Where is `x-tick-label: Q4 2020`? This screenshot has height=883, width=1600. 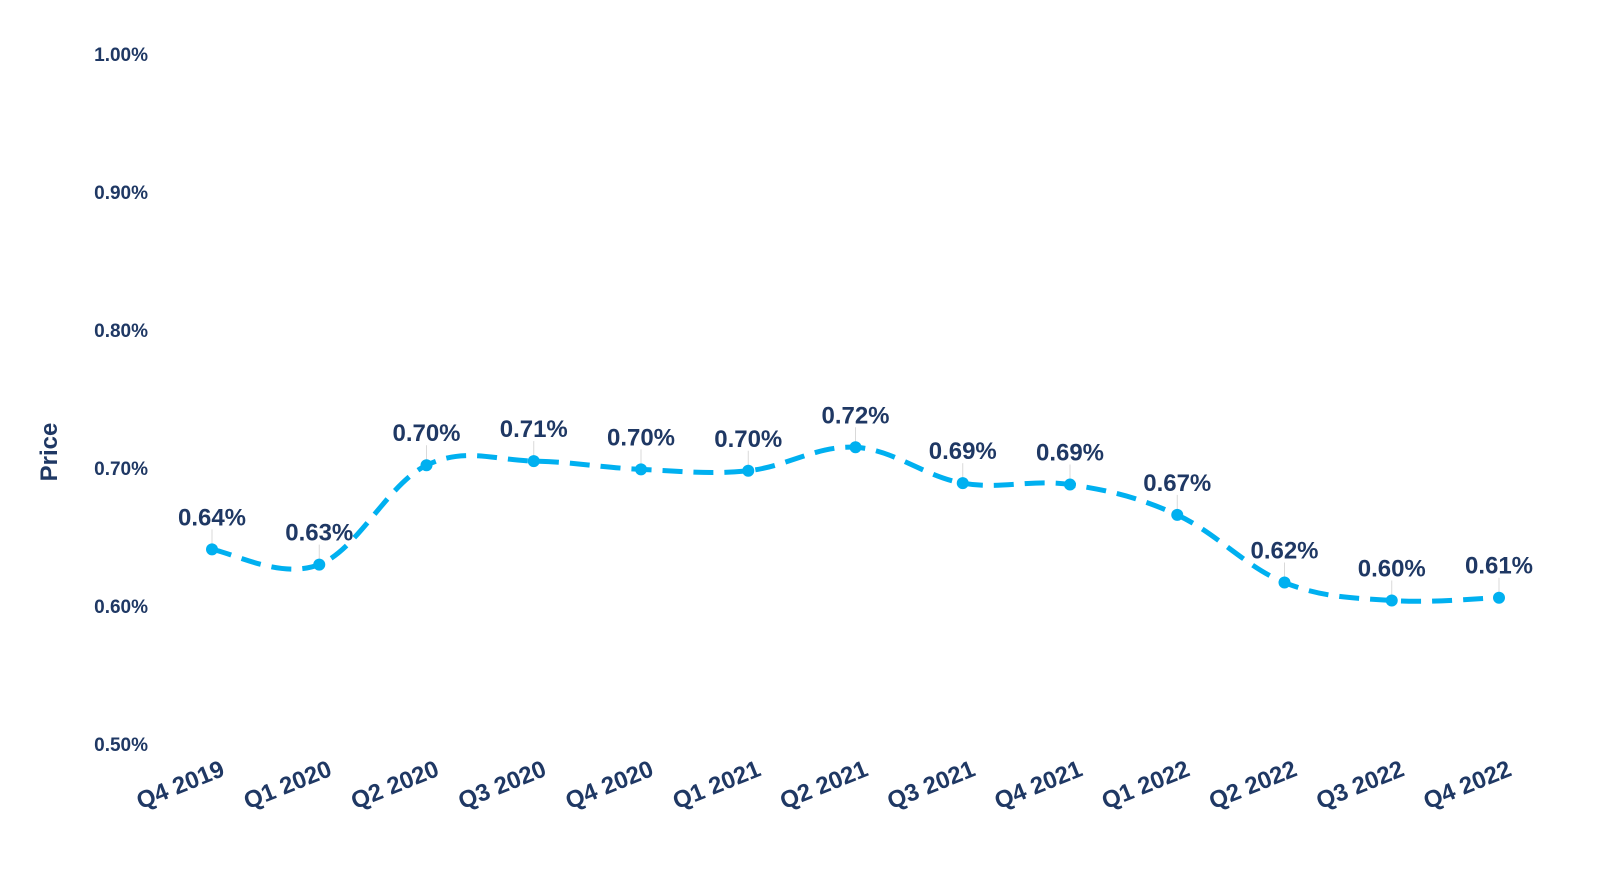
x-tick-label: Q4 2020 is located at coordinates (609, 786).